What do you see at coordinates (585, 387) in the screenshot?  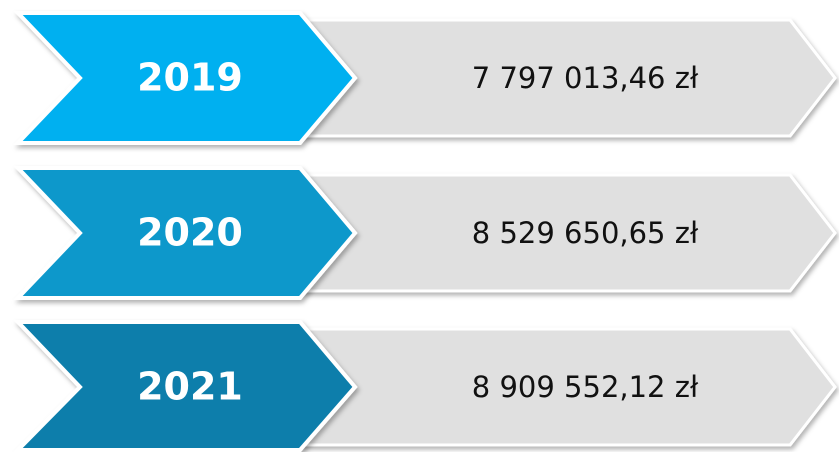 I see `amount-label: 8 909 552,12 zł` at bounding box center [585, 387].